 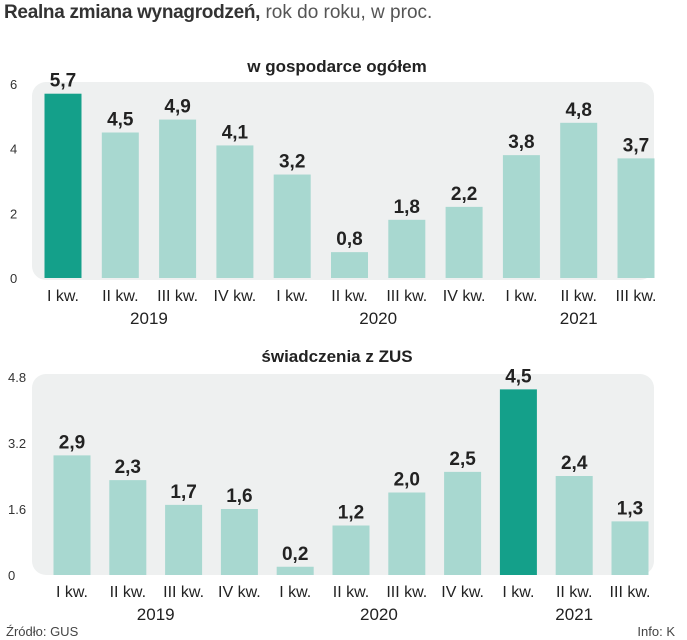 What do you see at coordinates (336, 66) in the screenshot?
I see `panel-title: w gospodarce ogółem` at bounding box center [336, 66].